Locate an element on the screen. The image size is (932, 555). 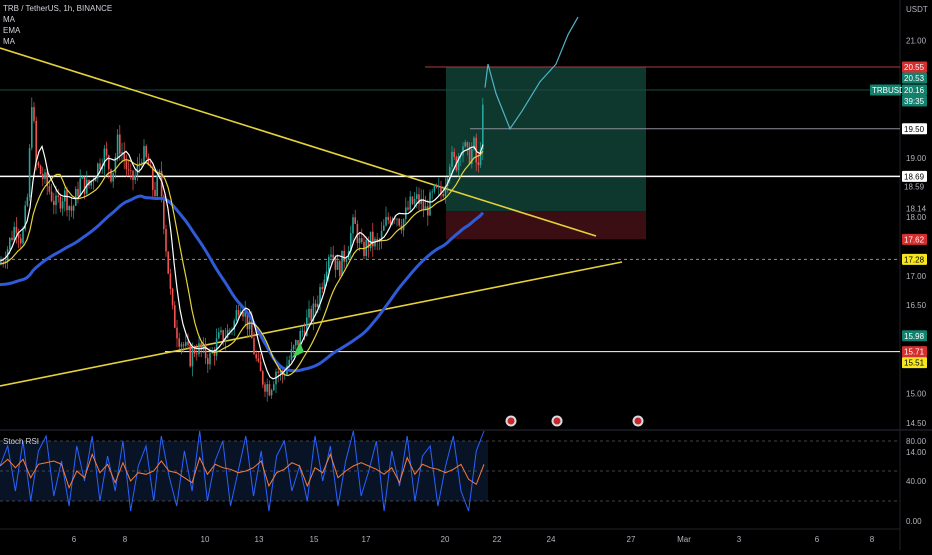
price-tag-label: 18.69 is located at coordinates (914, 176).